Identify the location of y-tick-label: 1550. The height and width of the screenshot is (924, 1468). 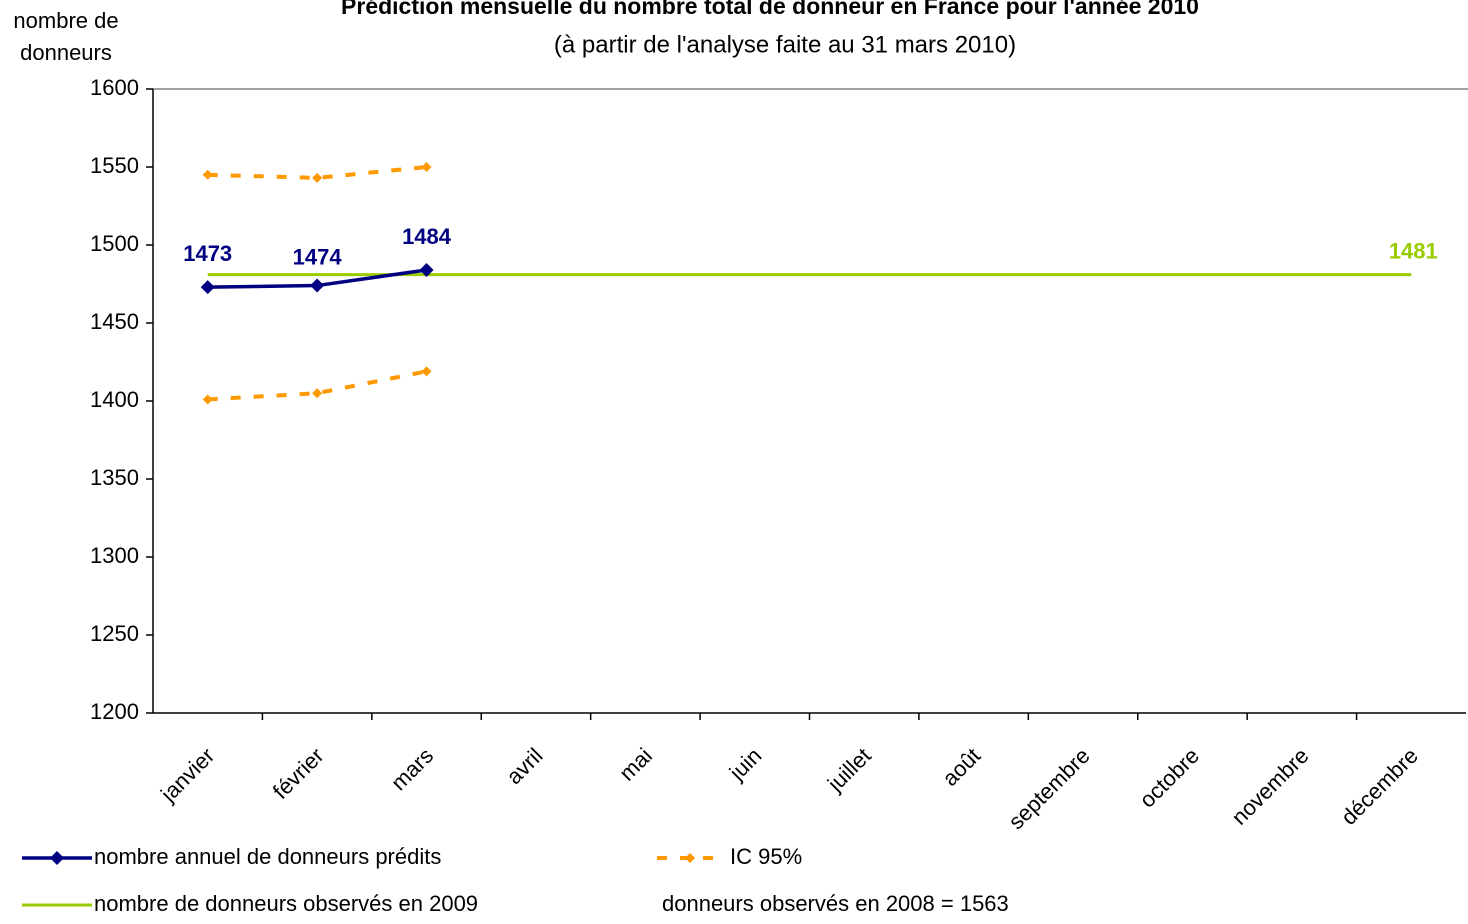
(114, 165).